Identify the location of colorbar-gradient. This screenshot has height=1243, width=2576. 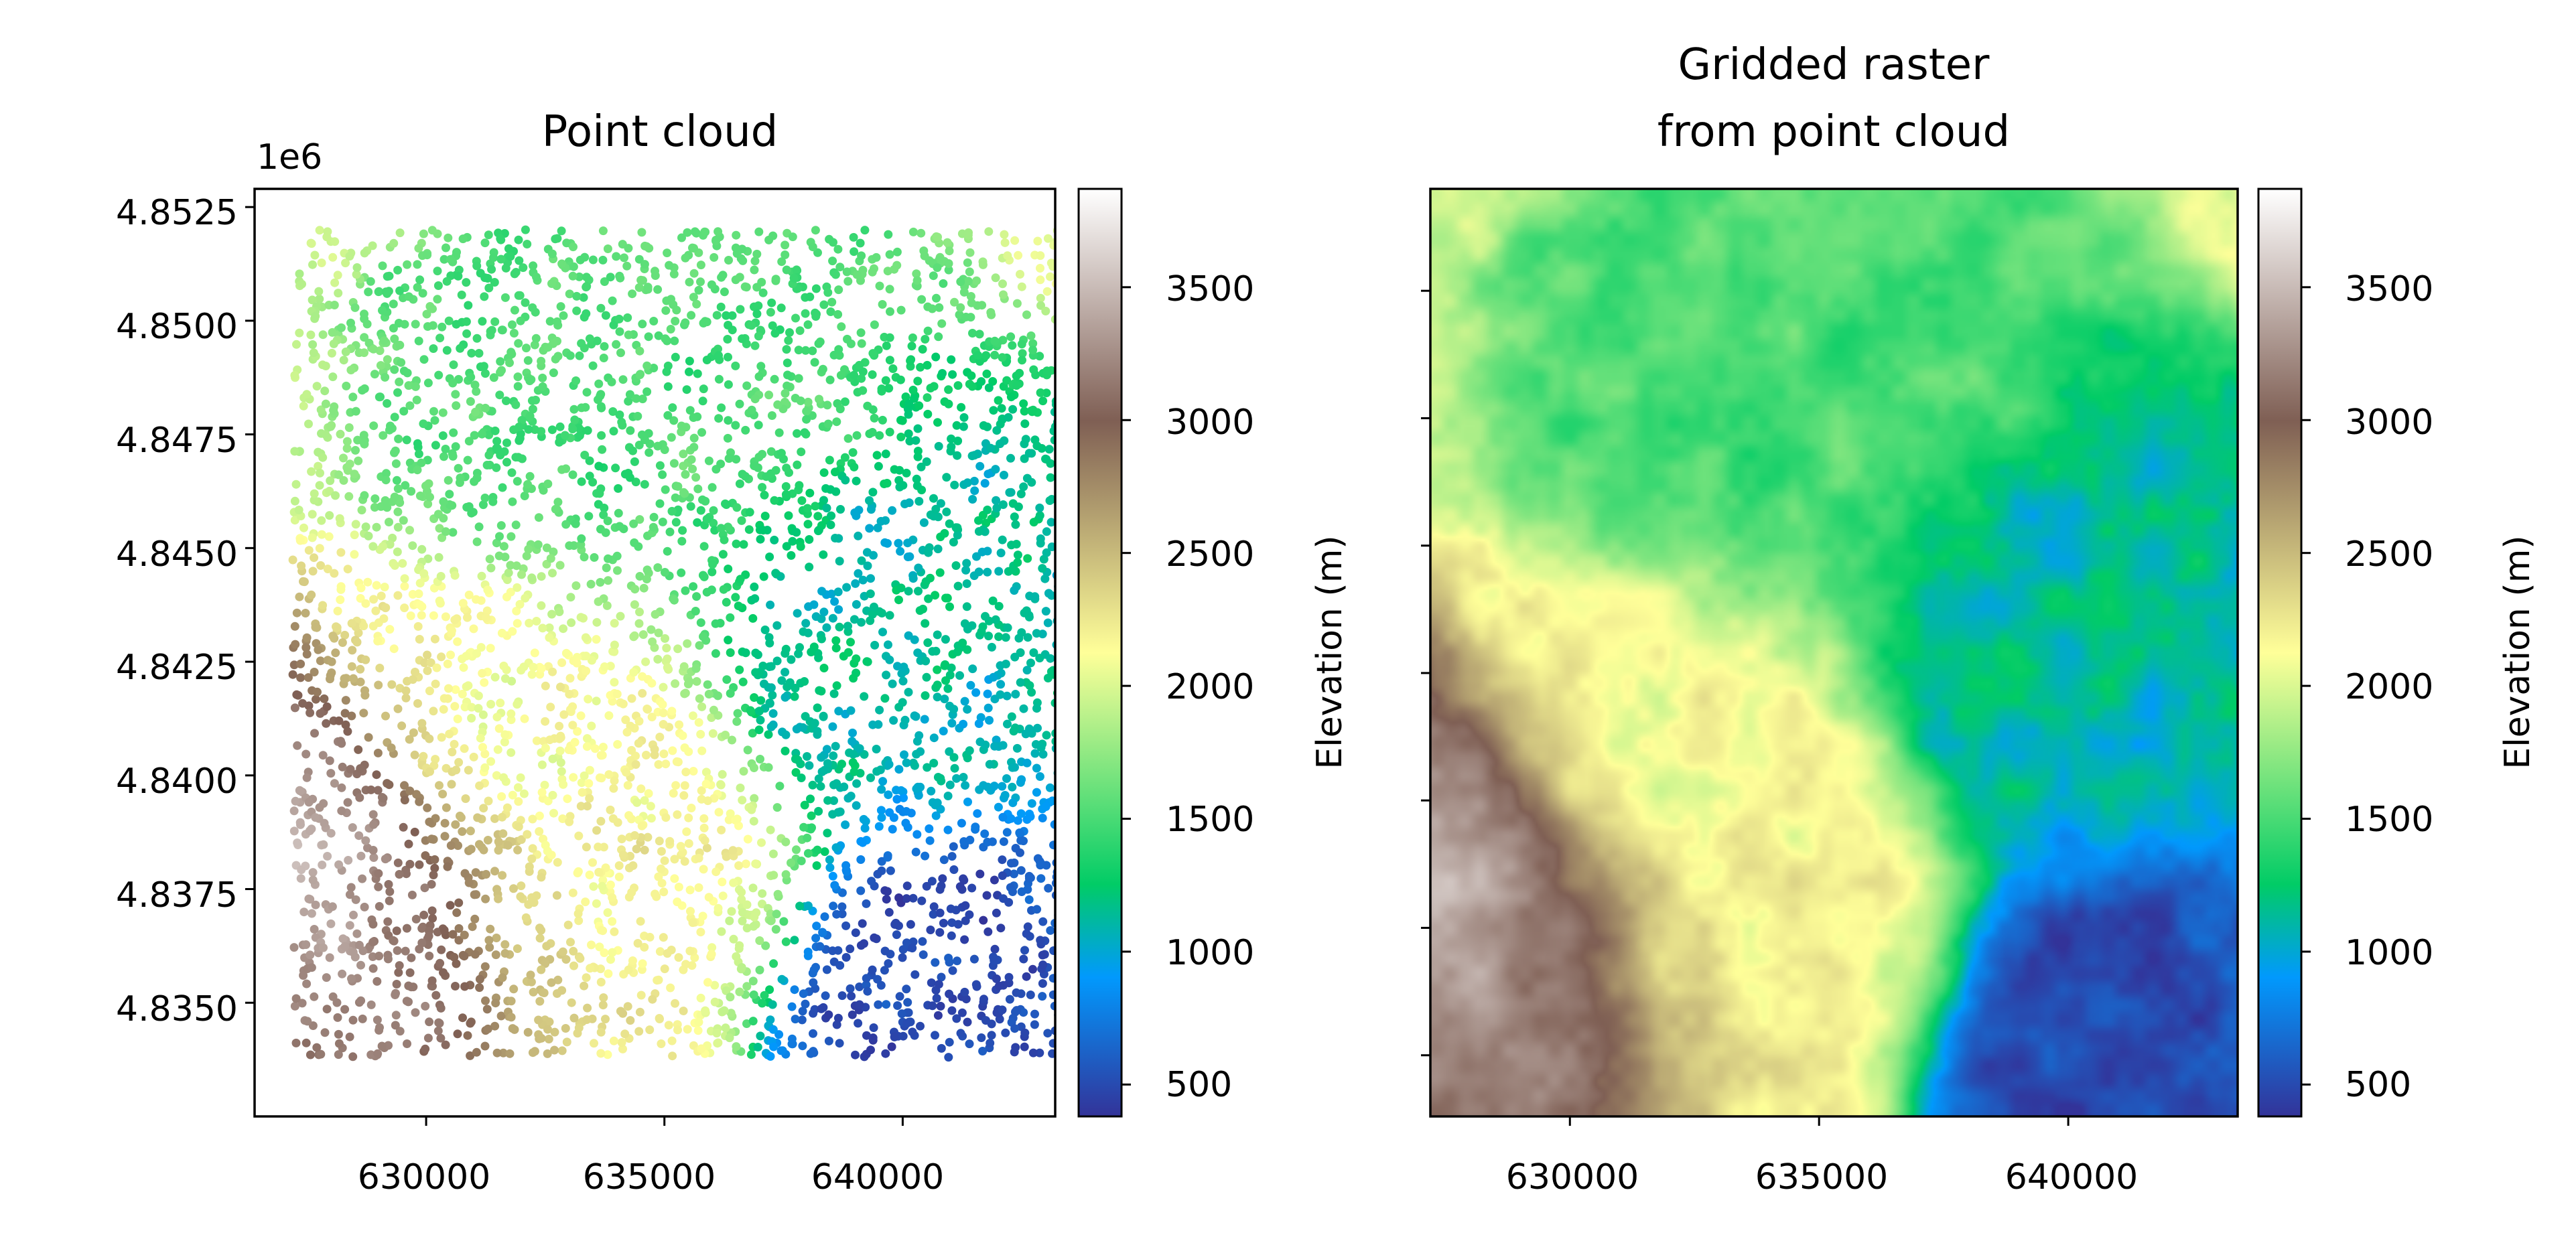
(1100, 653).